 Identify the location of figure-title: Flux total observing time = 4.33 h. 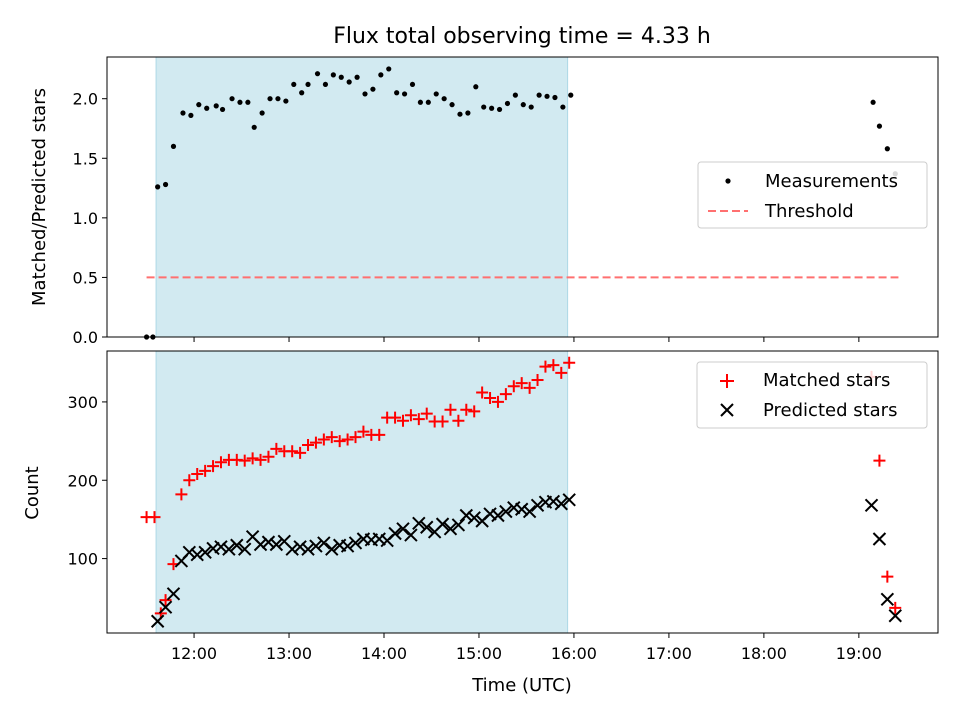
(522, 36).